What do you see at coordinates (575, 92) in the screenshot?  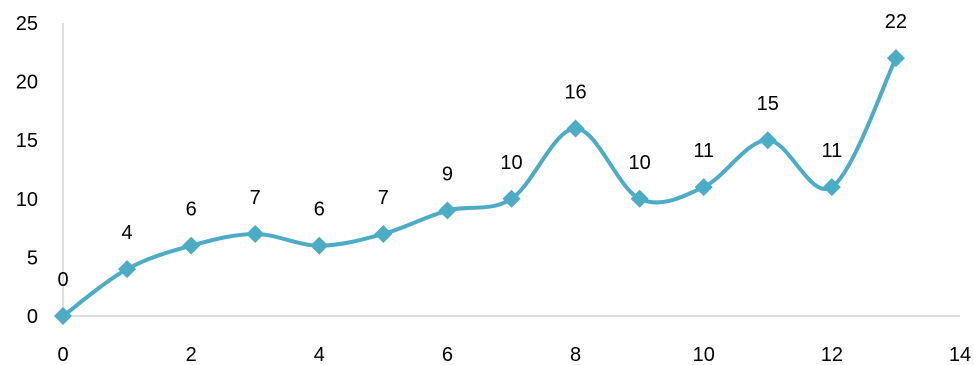 I see `data-label: 16` at bounding box center [575, 92].